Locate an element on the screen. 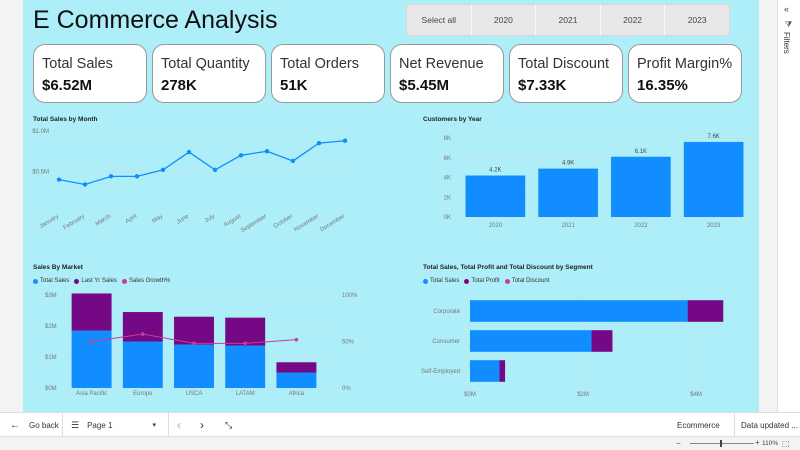 The height and width of the screenshot is (450, 800). zoom-slider is located at coordinates (722, 443).